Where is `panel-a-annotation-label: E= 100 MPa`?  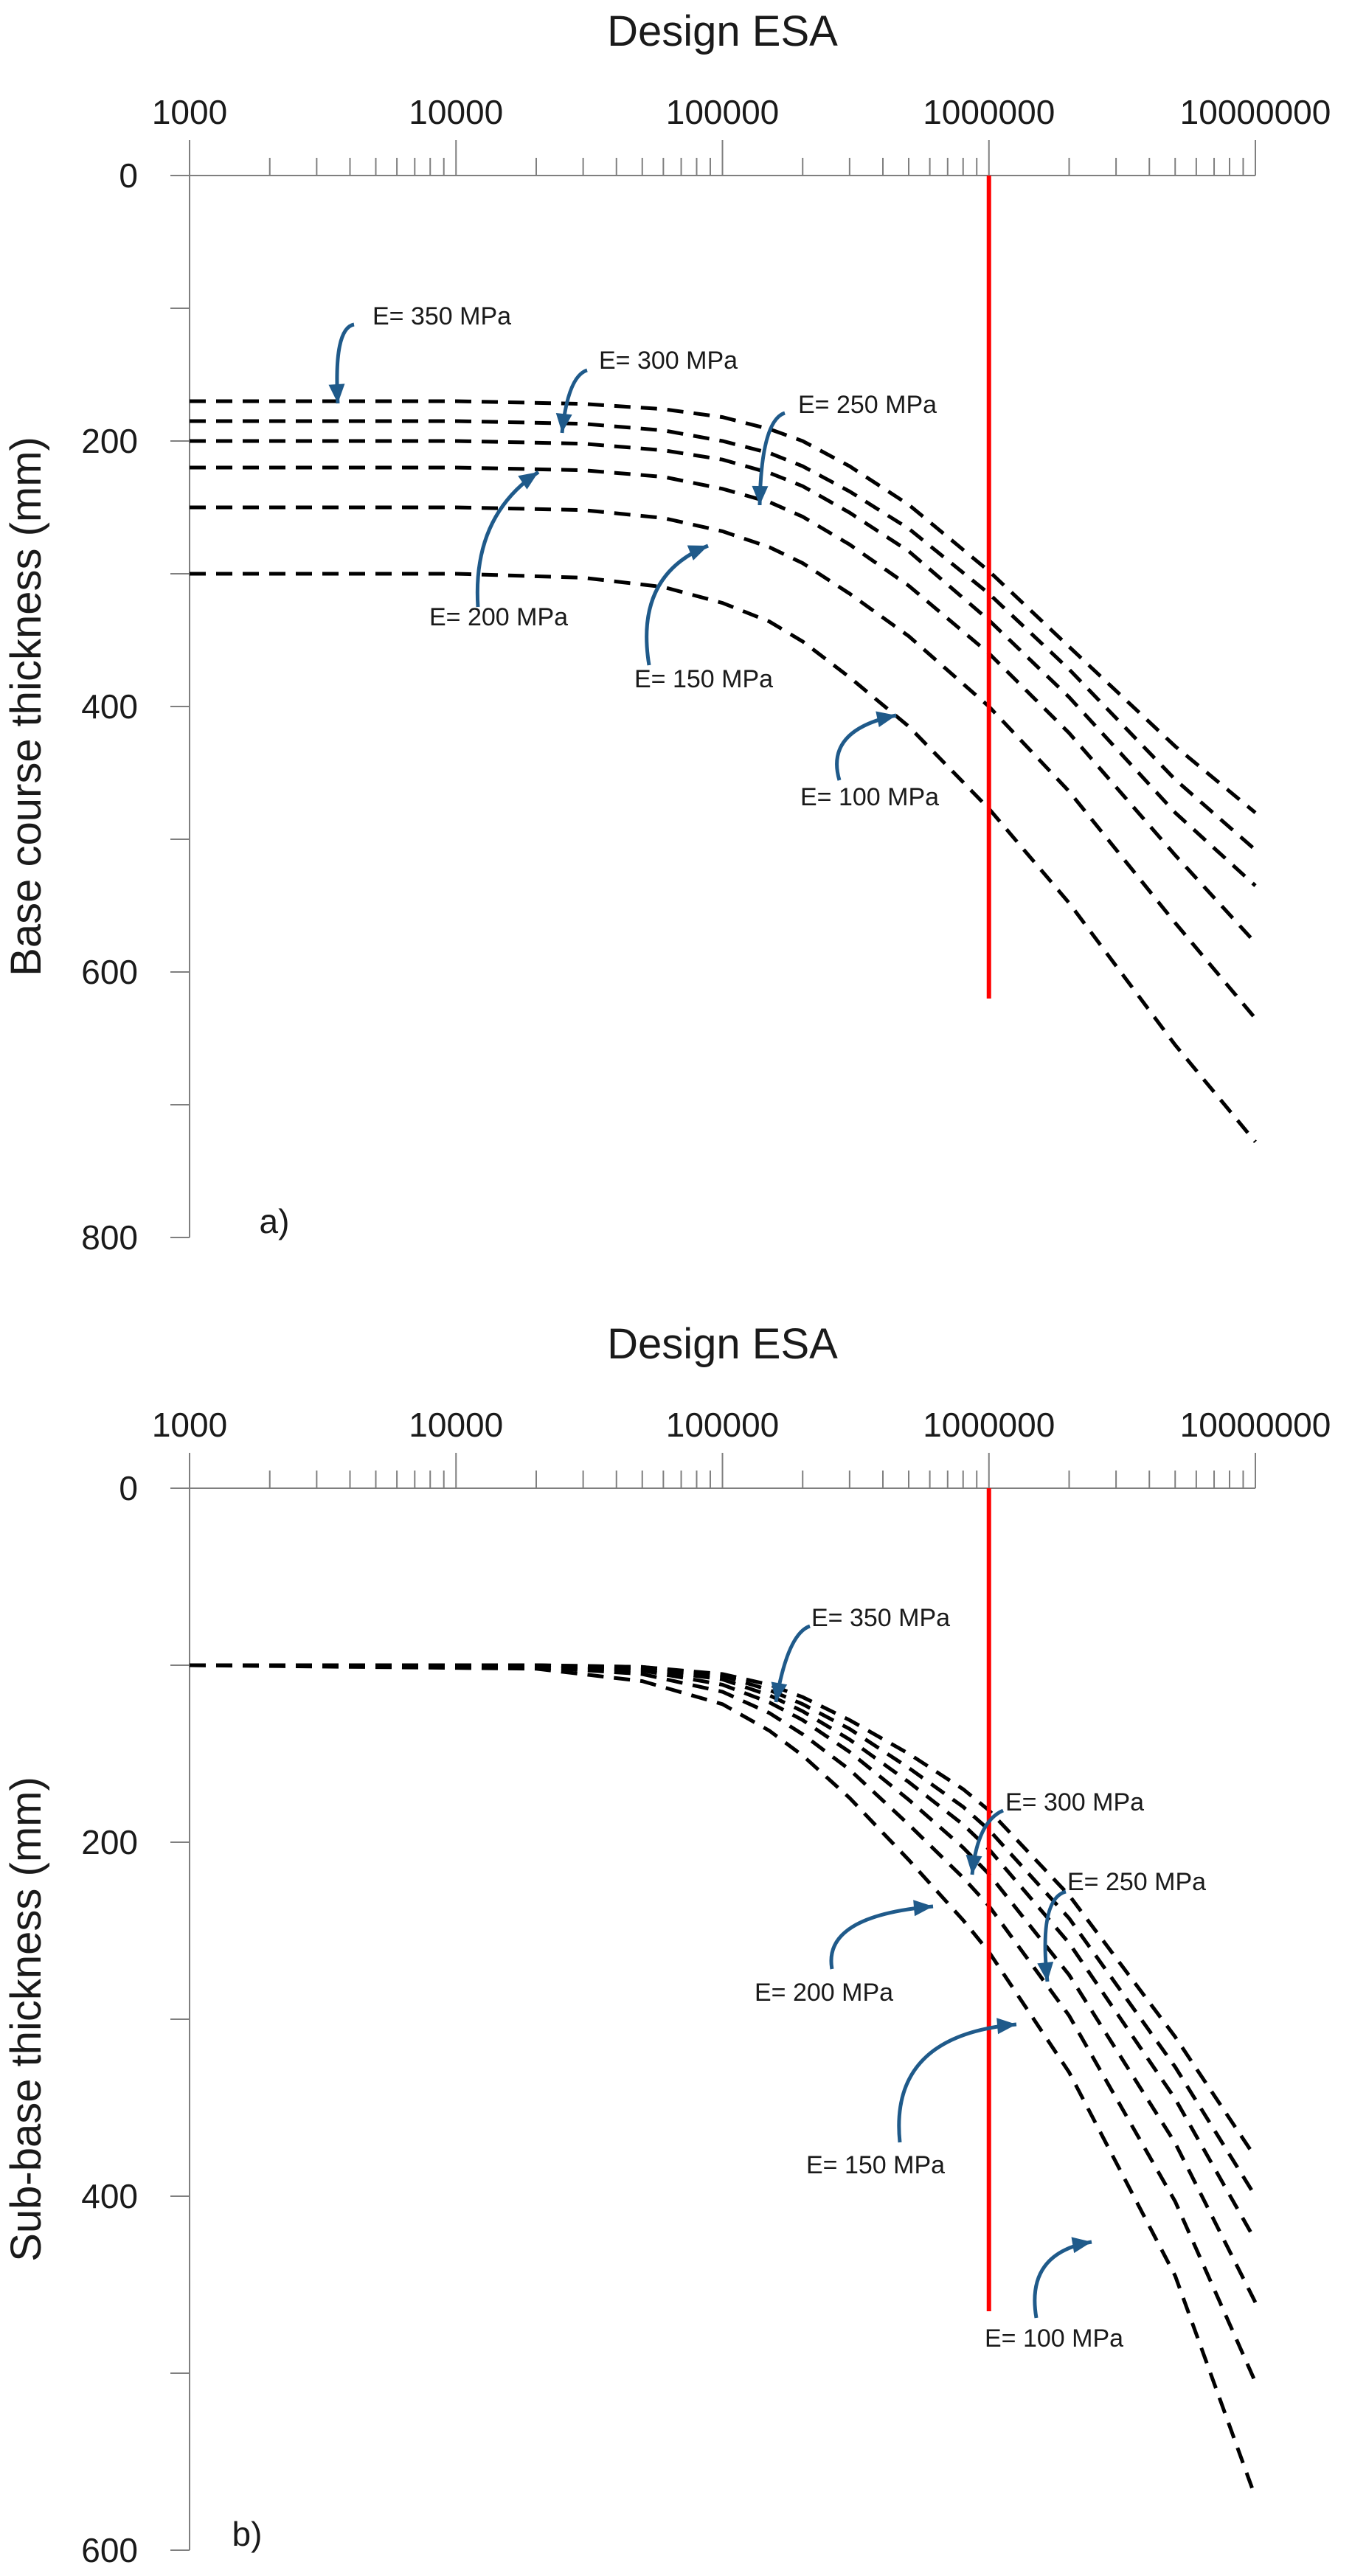 panel-a-annotation-label: E= 100 MPa is located at coordinates (869, 797).